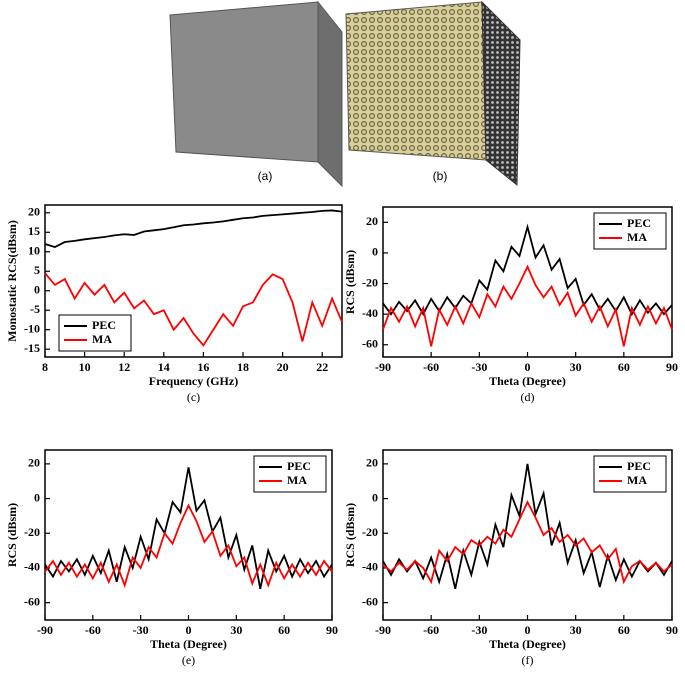 The image size is (685, 673). What do you see at coordinates (45, 367) in the screenshot?
I see `x-tick-label: 8` at bounding box center [45, 367].